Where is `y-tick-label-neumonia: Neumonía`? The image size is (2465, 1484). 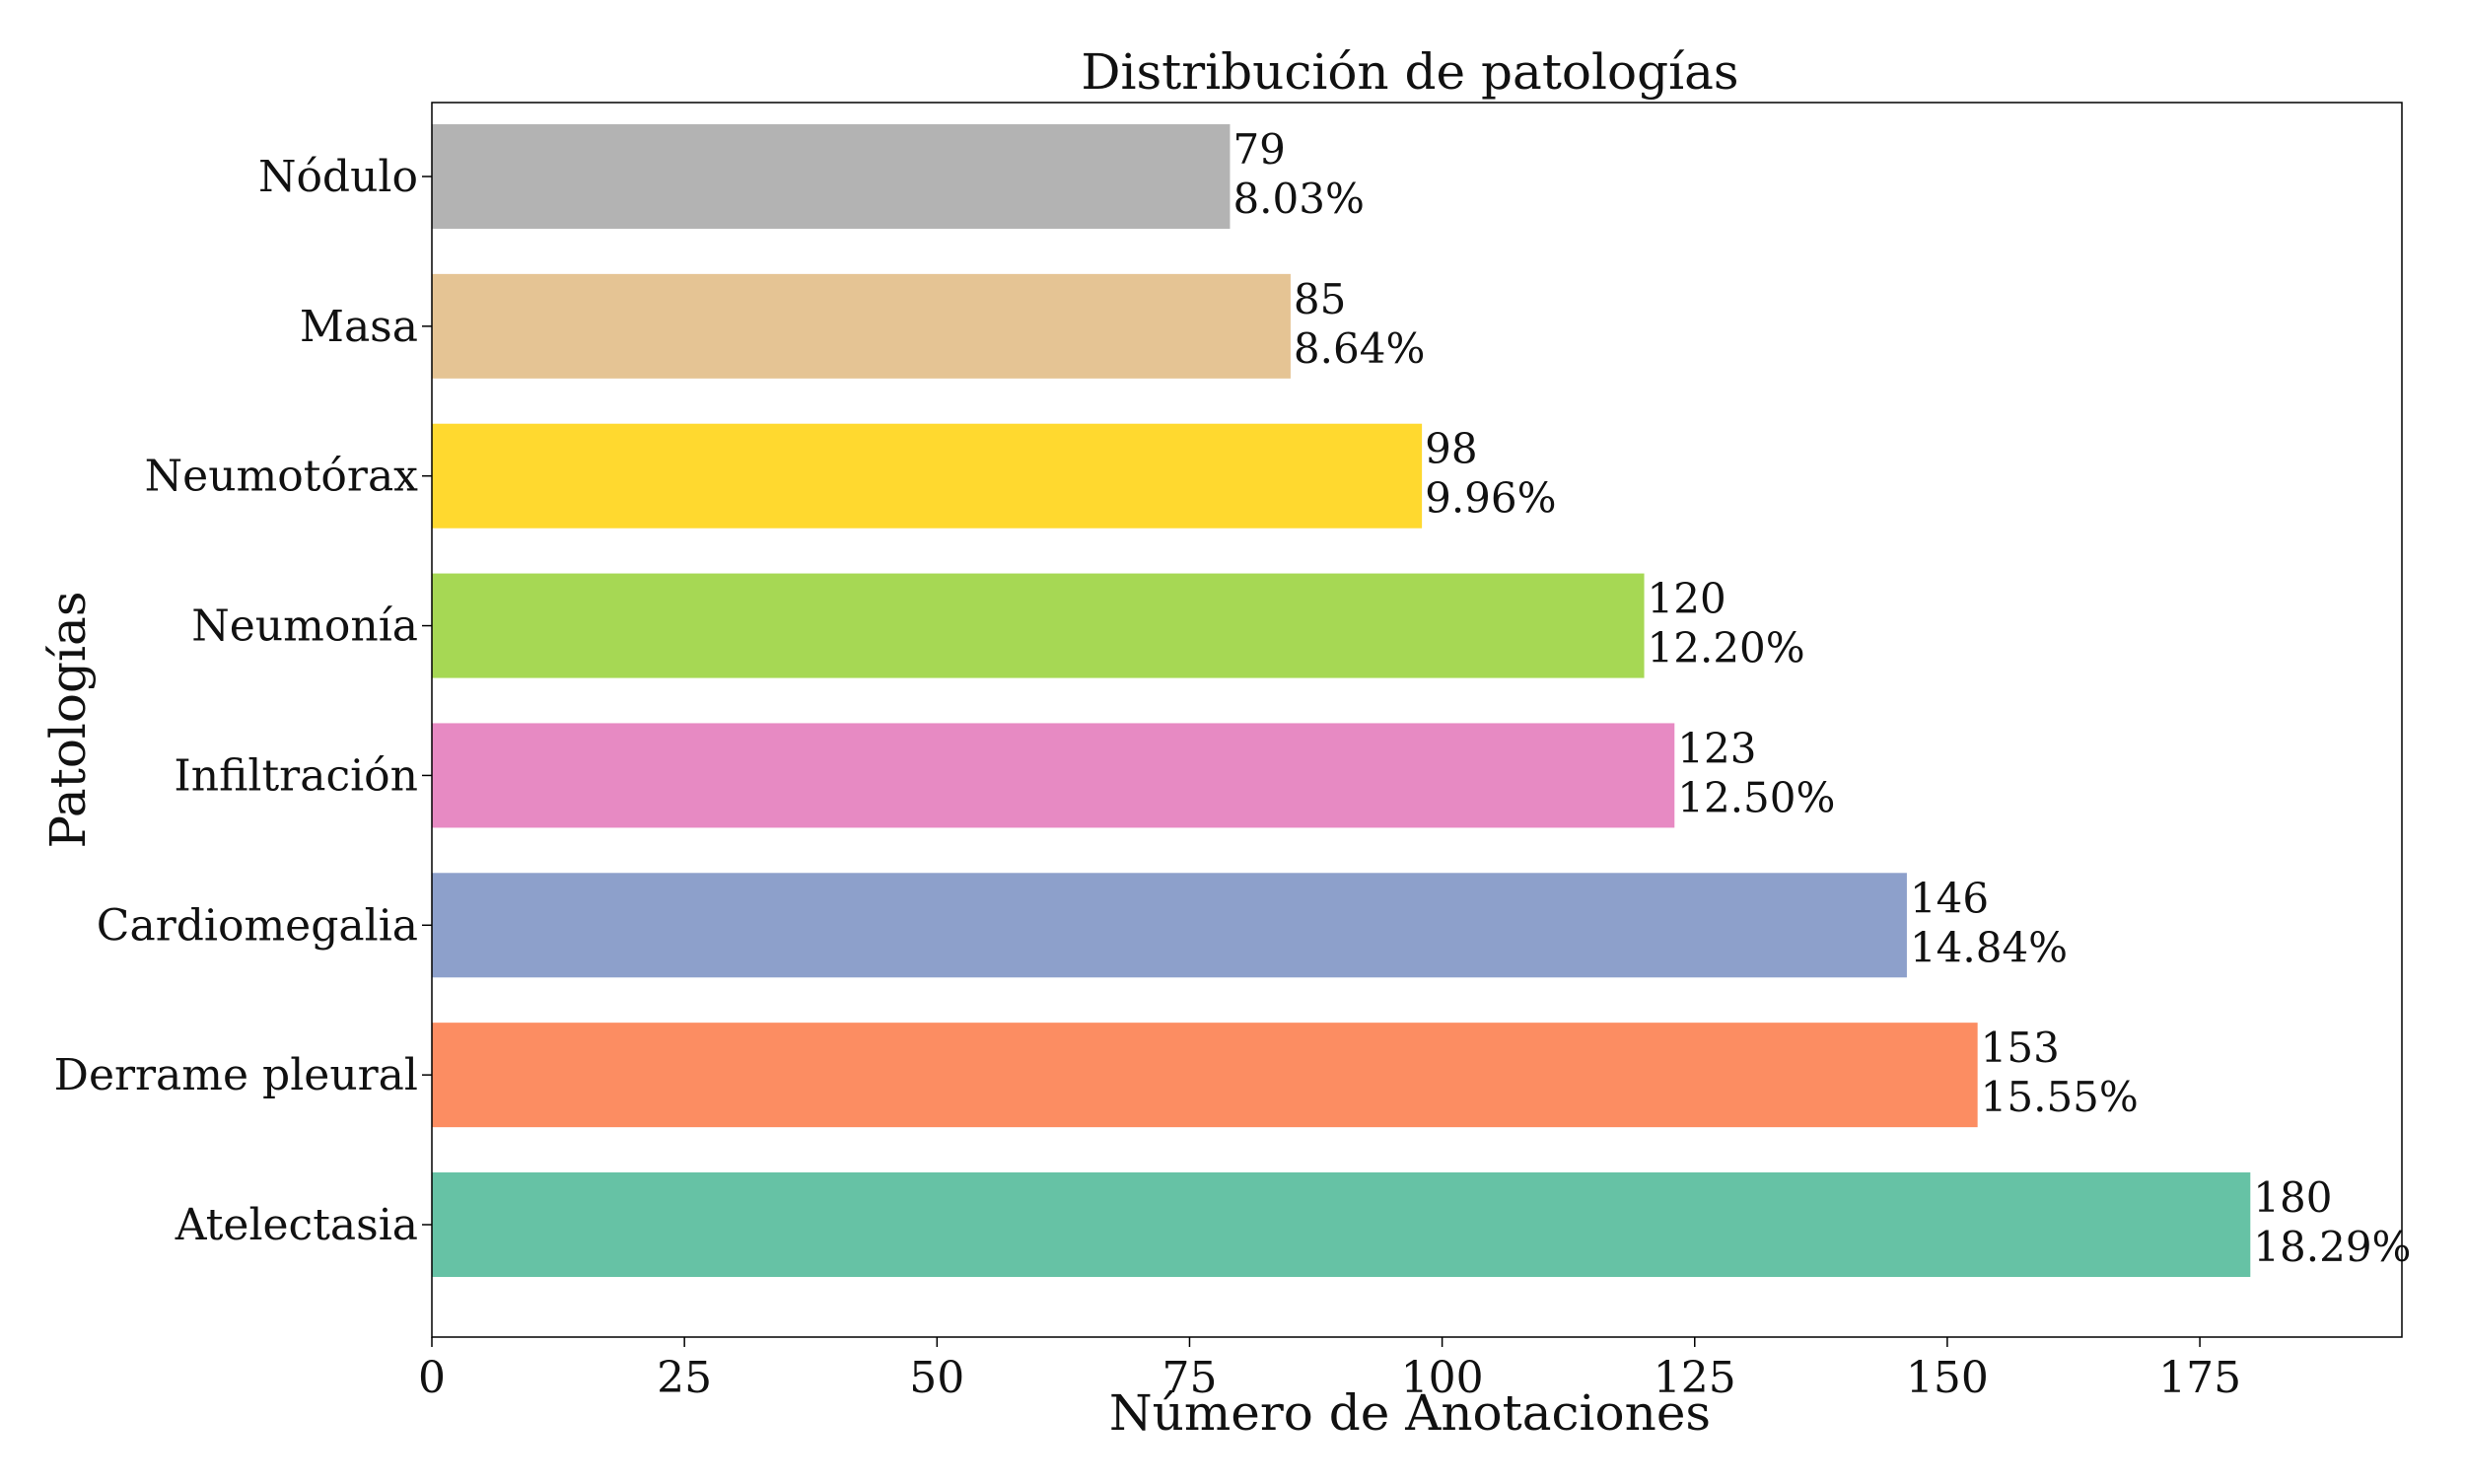 y-tick-label-neumonia: Neumonía is located at coordinates (304, 626).